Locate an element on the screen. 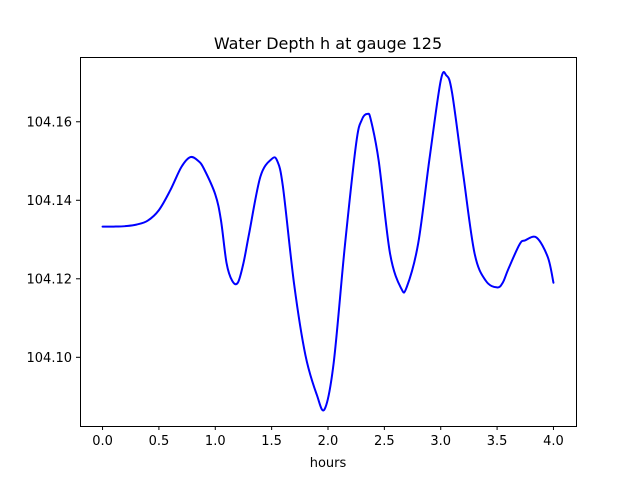 Image resolution: width=640 pixels, height=480 pixels. y-tick-label: 104.10 is located at coordinates (50, 358).